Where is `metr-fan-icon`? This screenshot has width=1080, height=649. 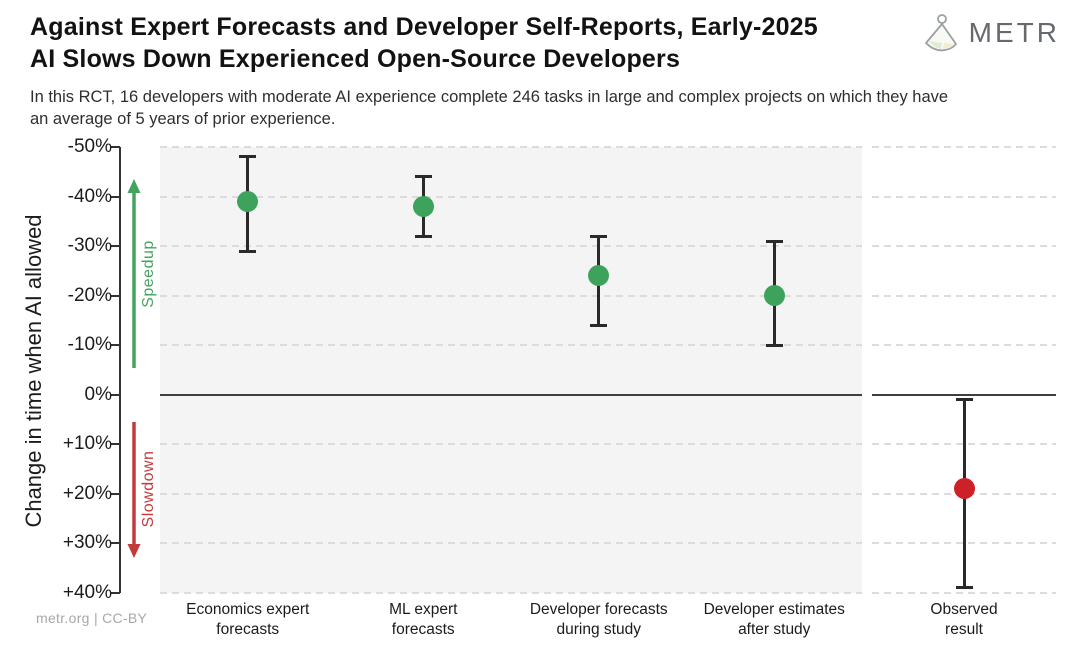 metr-fan-icon is located at coordinates (940, 33).